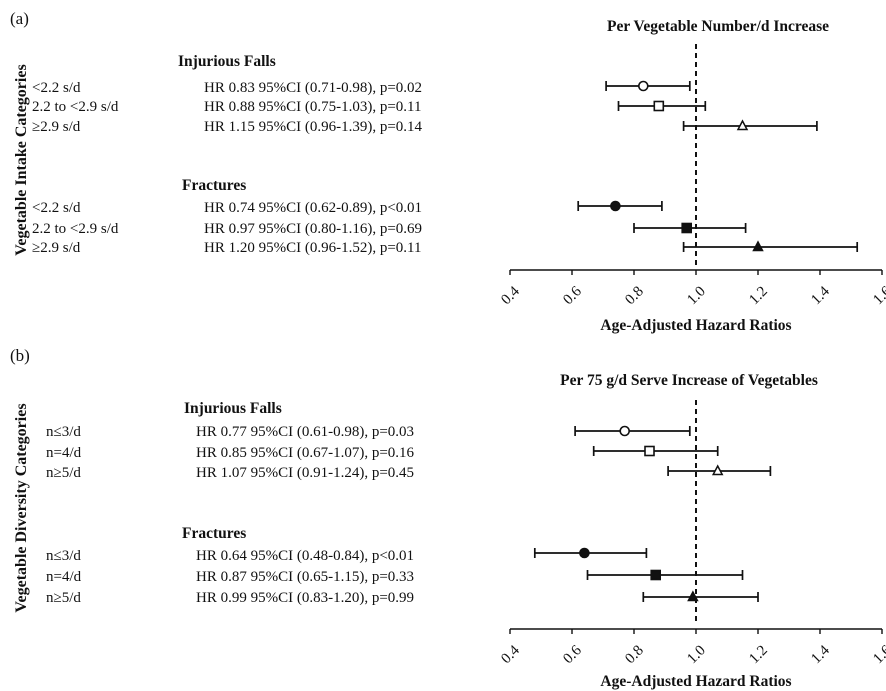 The image size is (886, 691). What do you see at coordinates (56, 248) in the screenshot?
I see `panel-a-fractures-row-3-label: ≥2.9 s/d` at bounding box center [56, 248].